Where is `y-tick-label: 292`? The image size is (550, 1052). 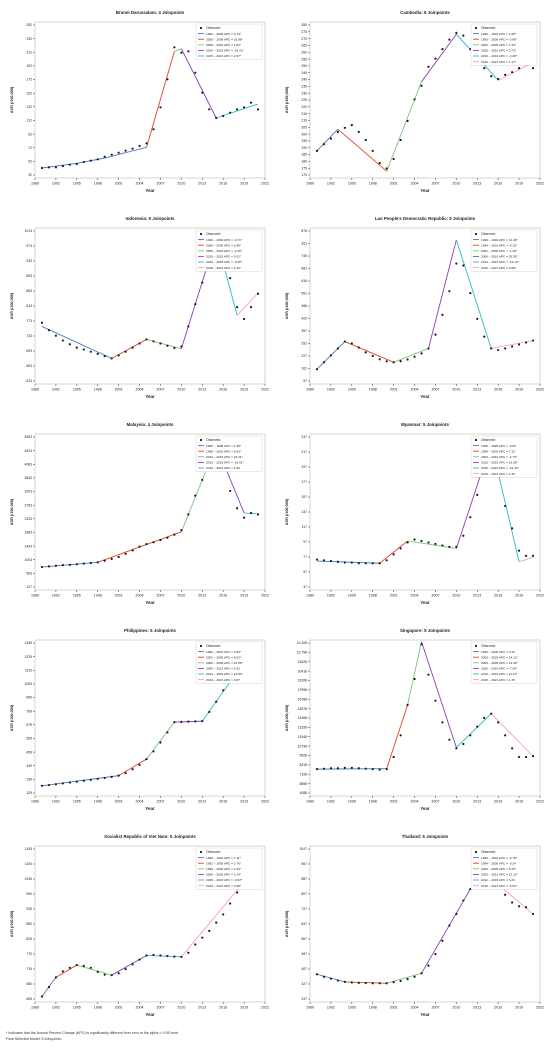 y-tick-label: 292 is located at coordinates (304, 344).